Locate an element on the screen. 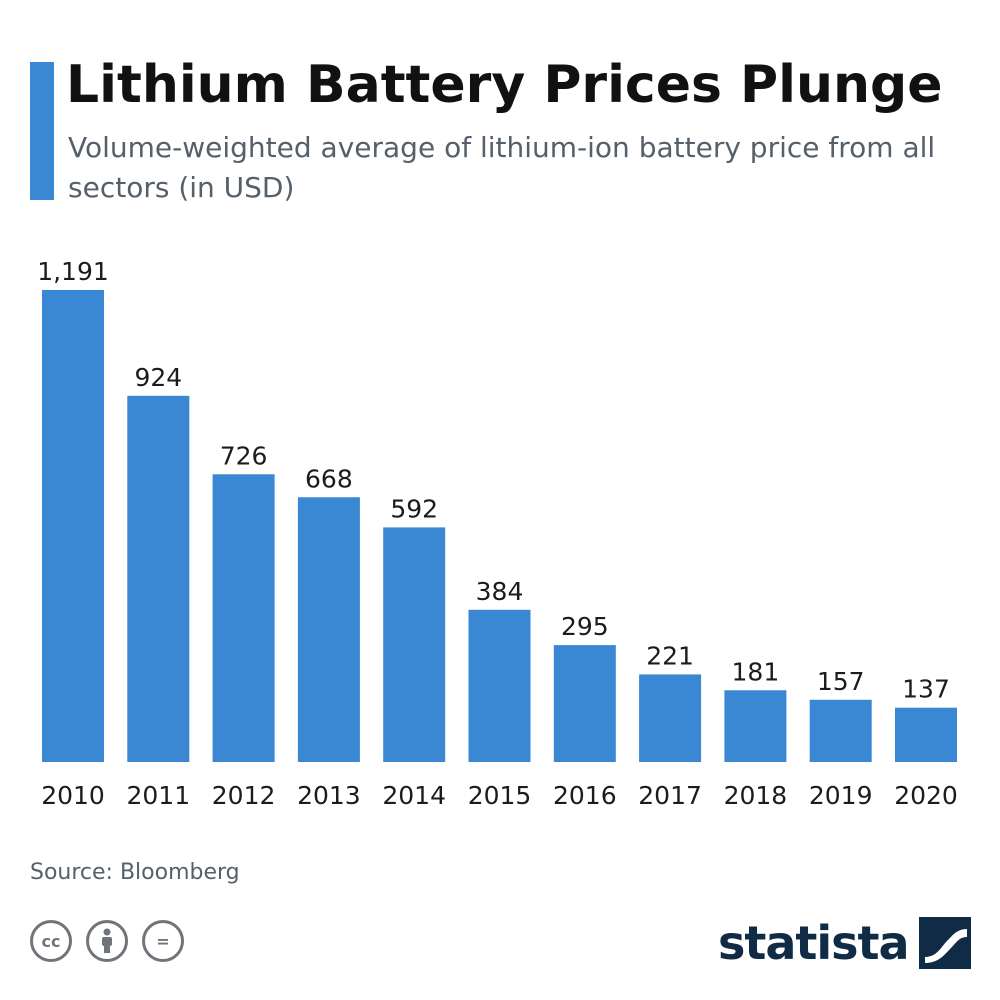 Image resolution: width=1000 pixels, height=1000 pixels. license-icons: cc = is located at coordinates (107, 941).